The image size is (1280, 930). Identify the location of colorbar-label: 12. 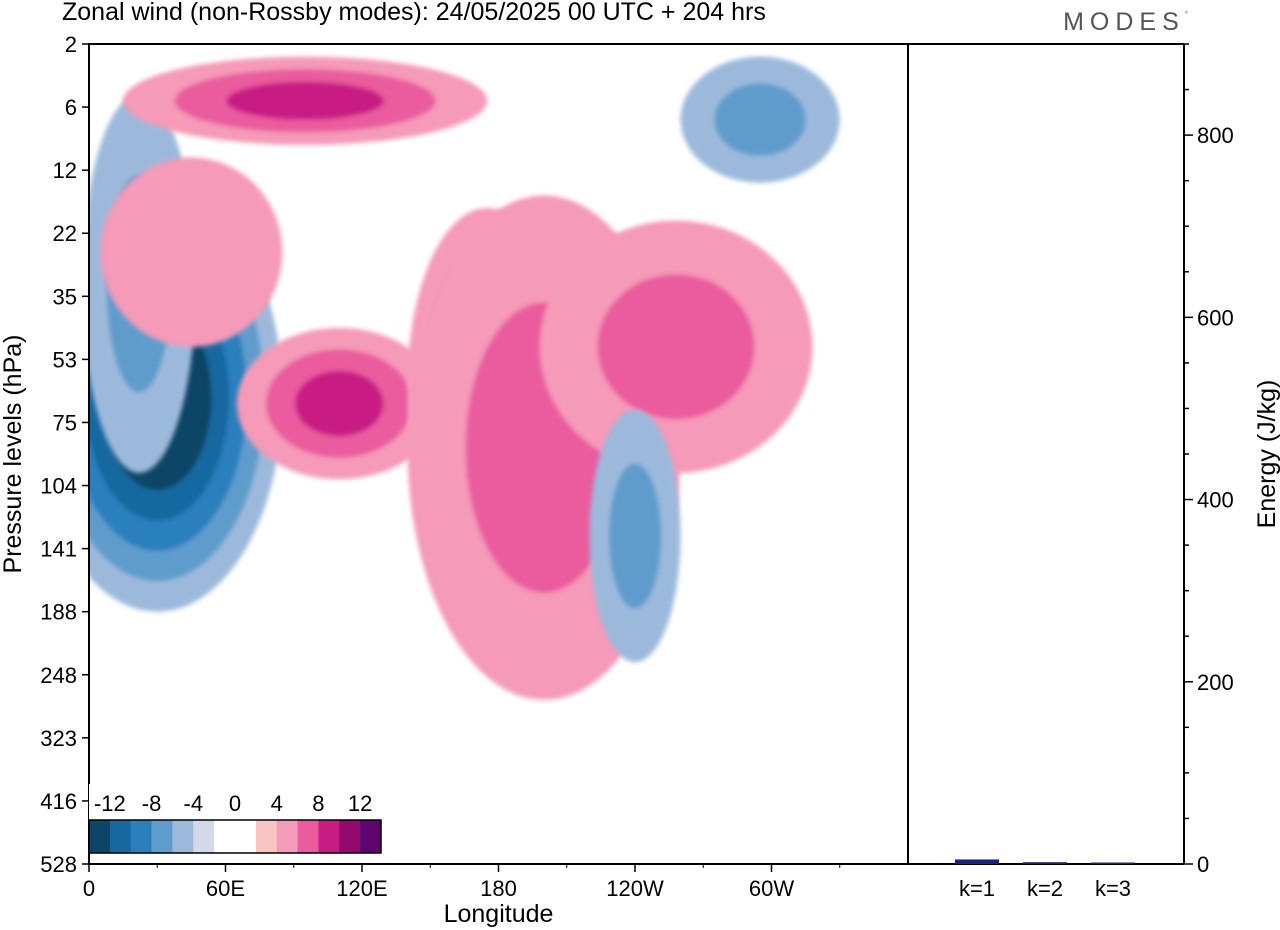
(360, 803).